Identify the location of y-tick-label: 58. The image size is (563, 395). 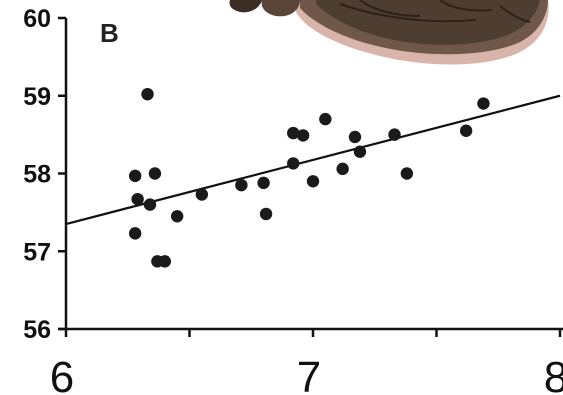
(37, 175).